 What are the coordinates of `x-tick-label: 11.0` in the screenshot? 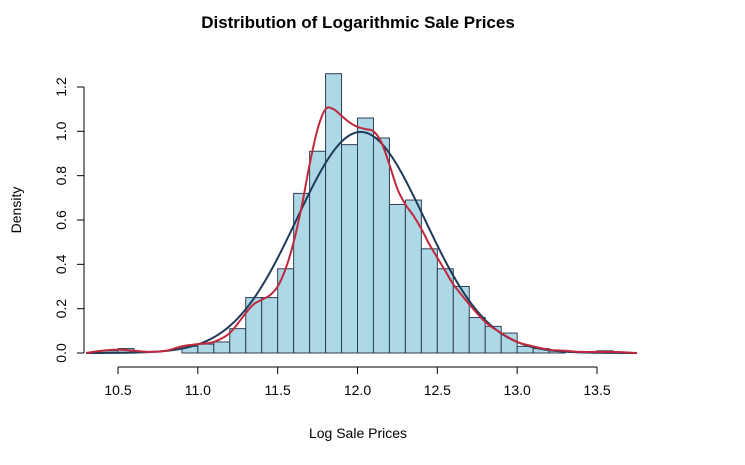 It's located at (198, 390).